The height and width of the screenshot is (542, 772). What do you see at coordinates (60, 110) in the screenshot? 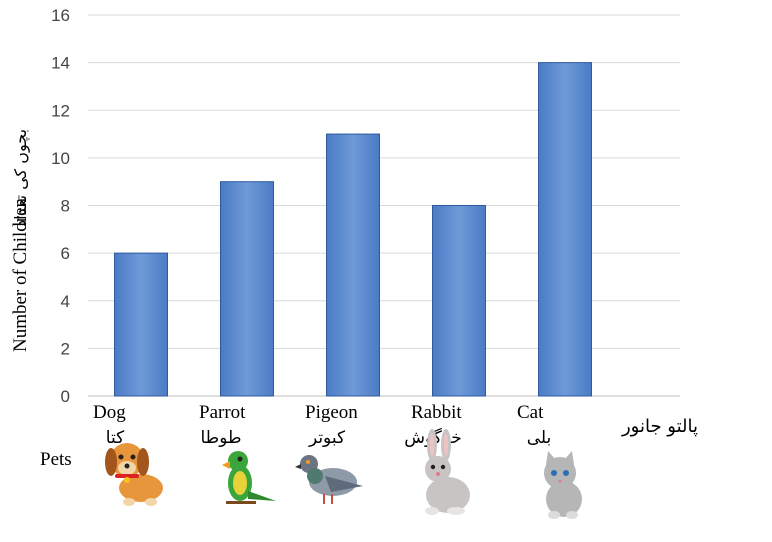
I see `y-tick-label: 12` at bounding box center [60, 110].